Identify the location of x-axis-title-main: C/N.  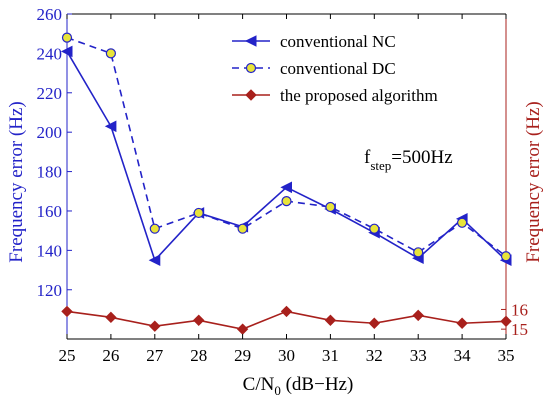
(259, 384).